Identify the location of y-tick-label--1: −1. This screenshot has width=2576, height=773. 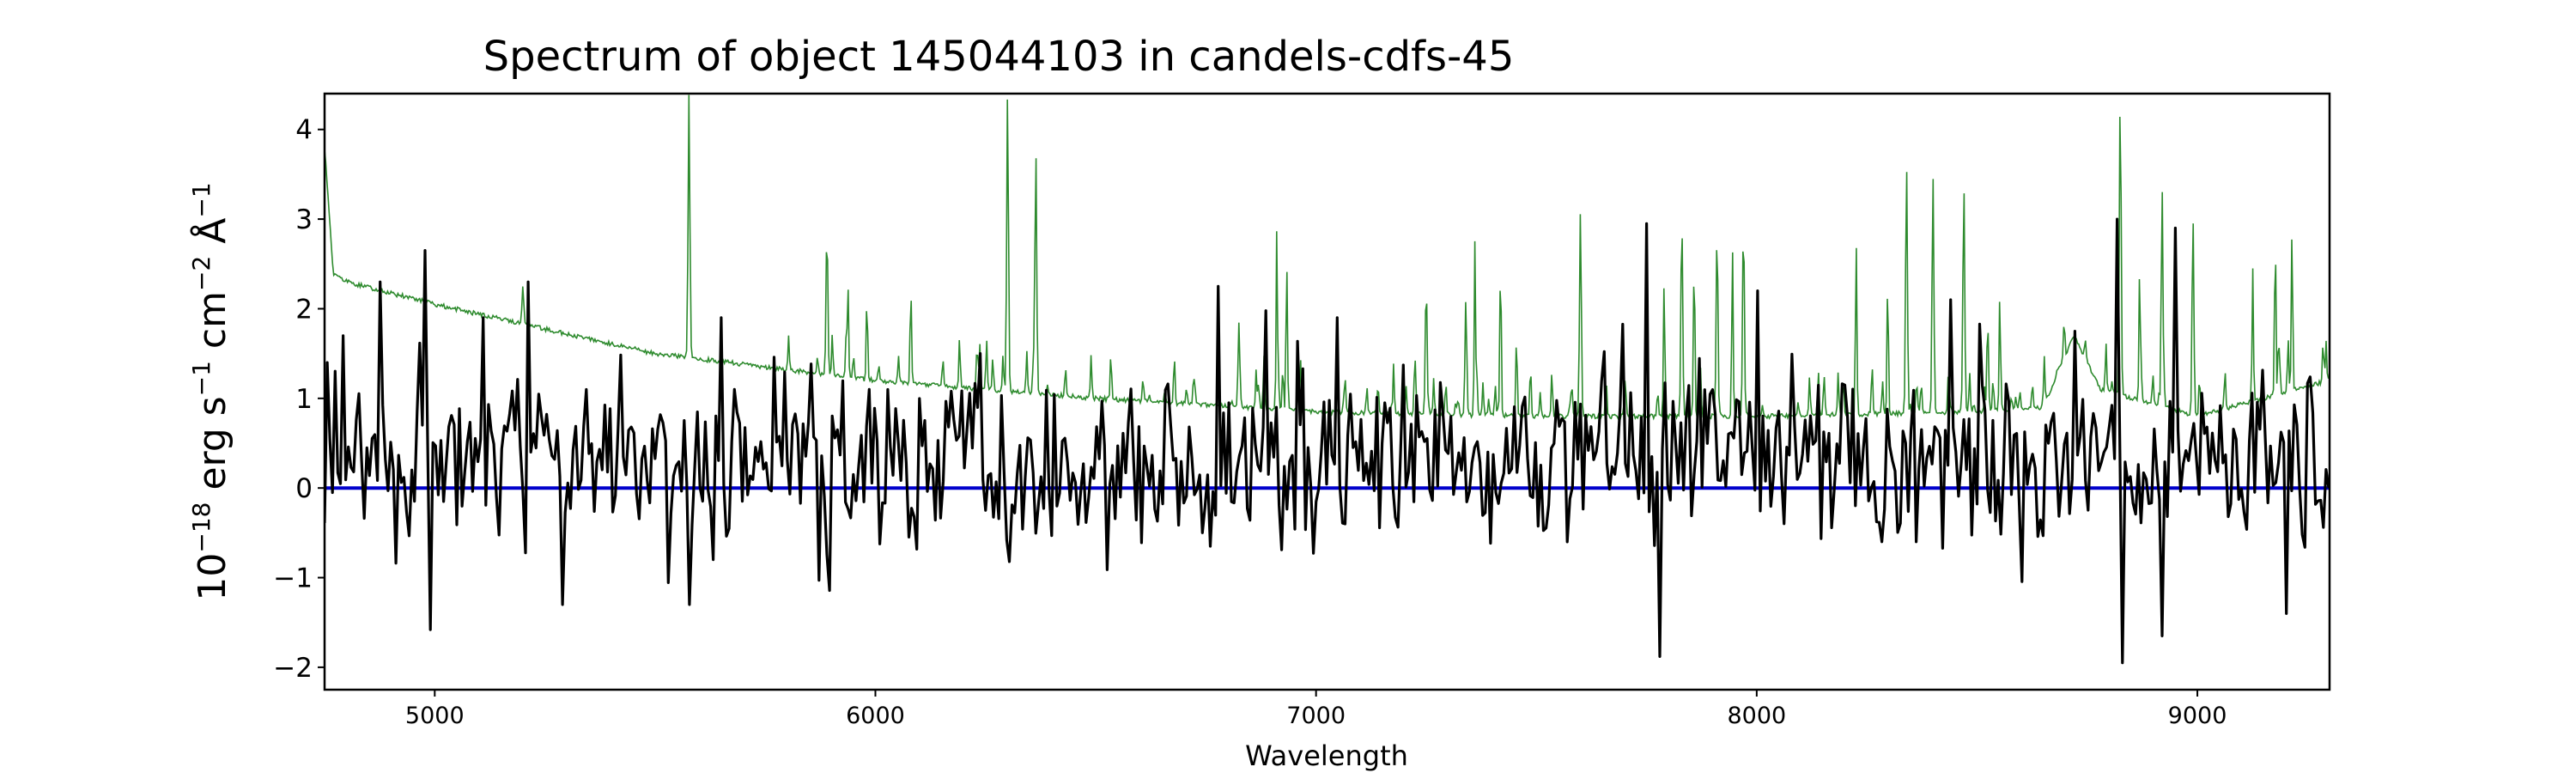
(293, 578).